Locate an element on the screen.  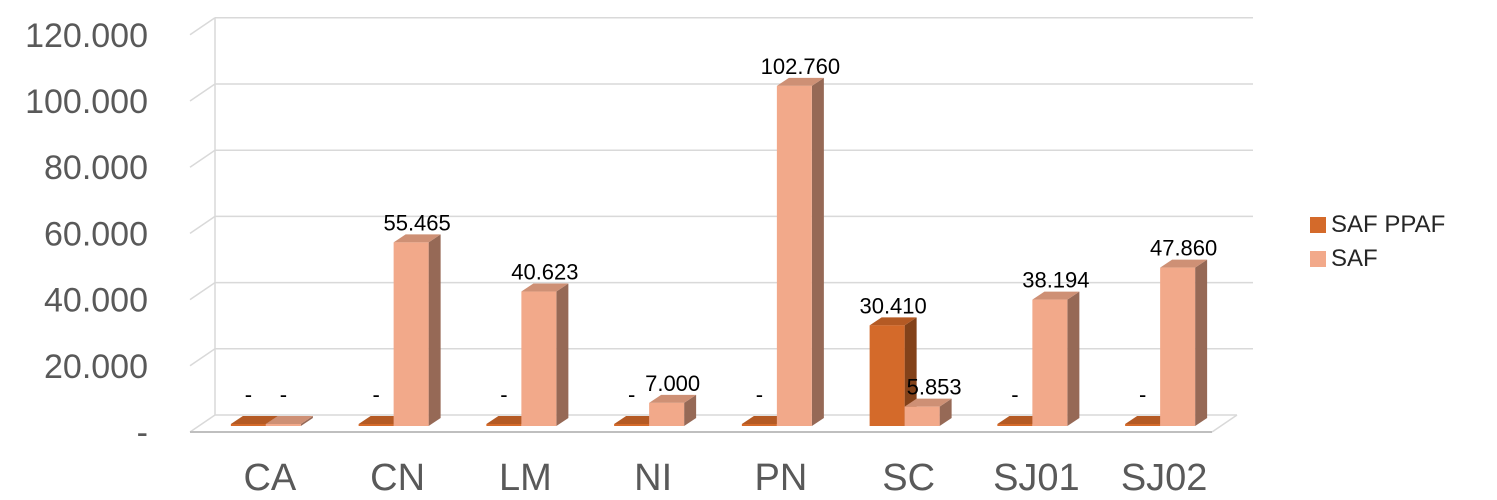
data-label: 30.410 is located at coordinates (892, 305).